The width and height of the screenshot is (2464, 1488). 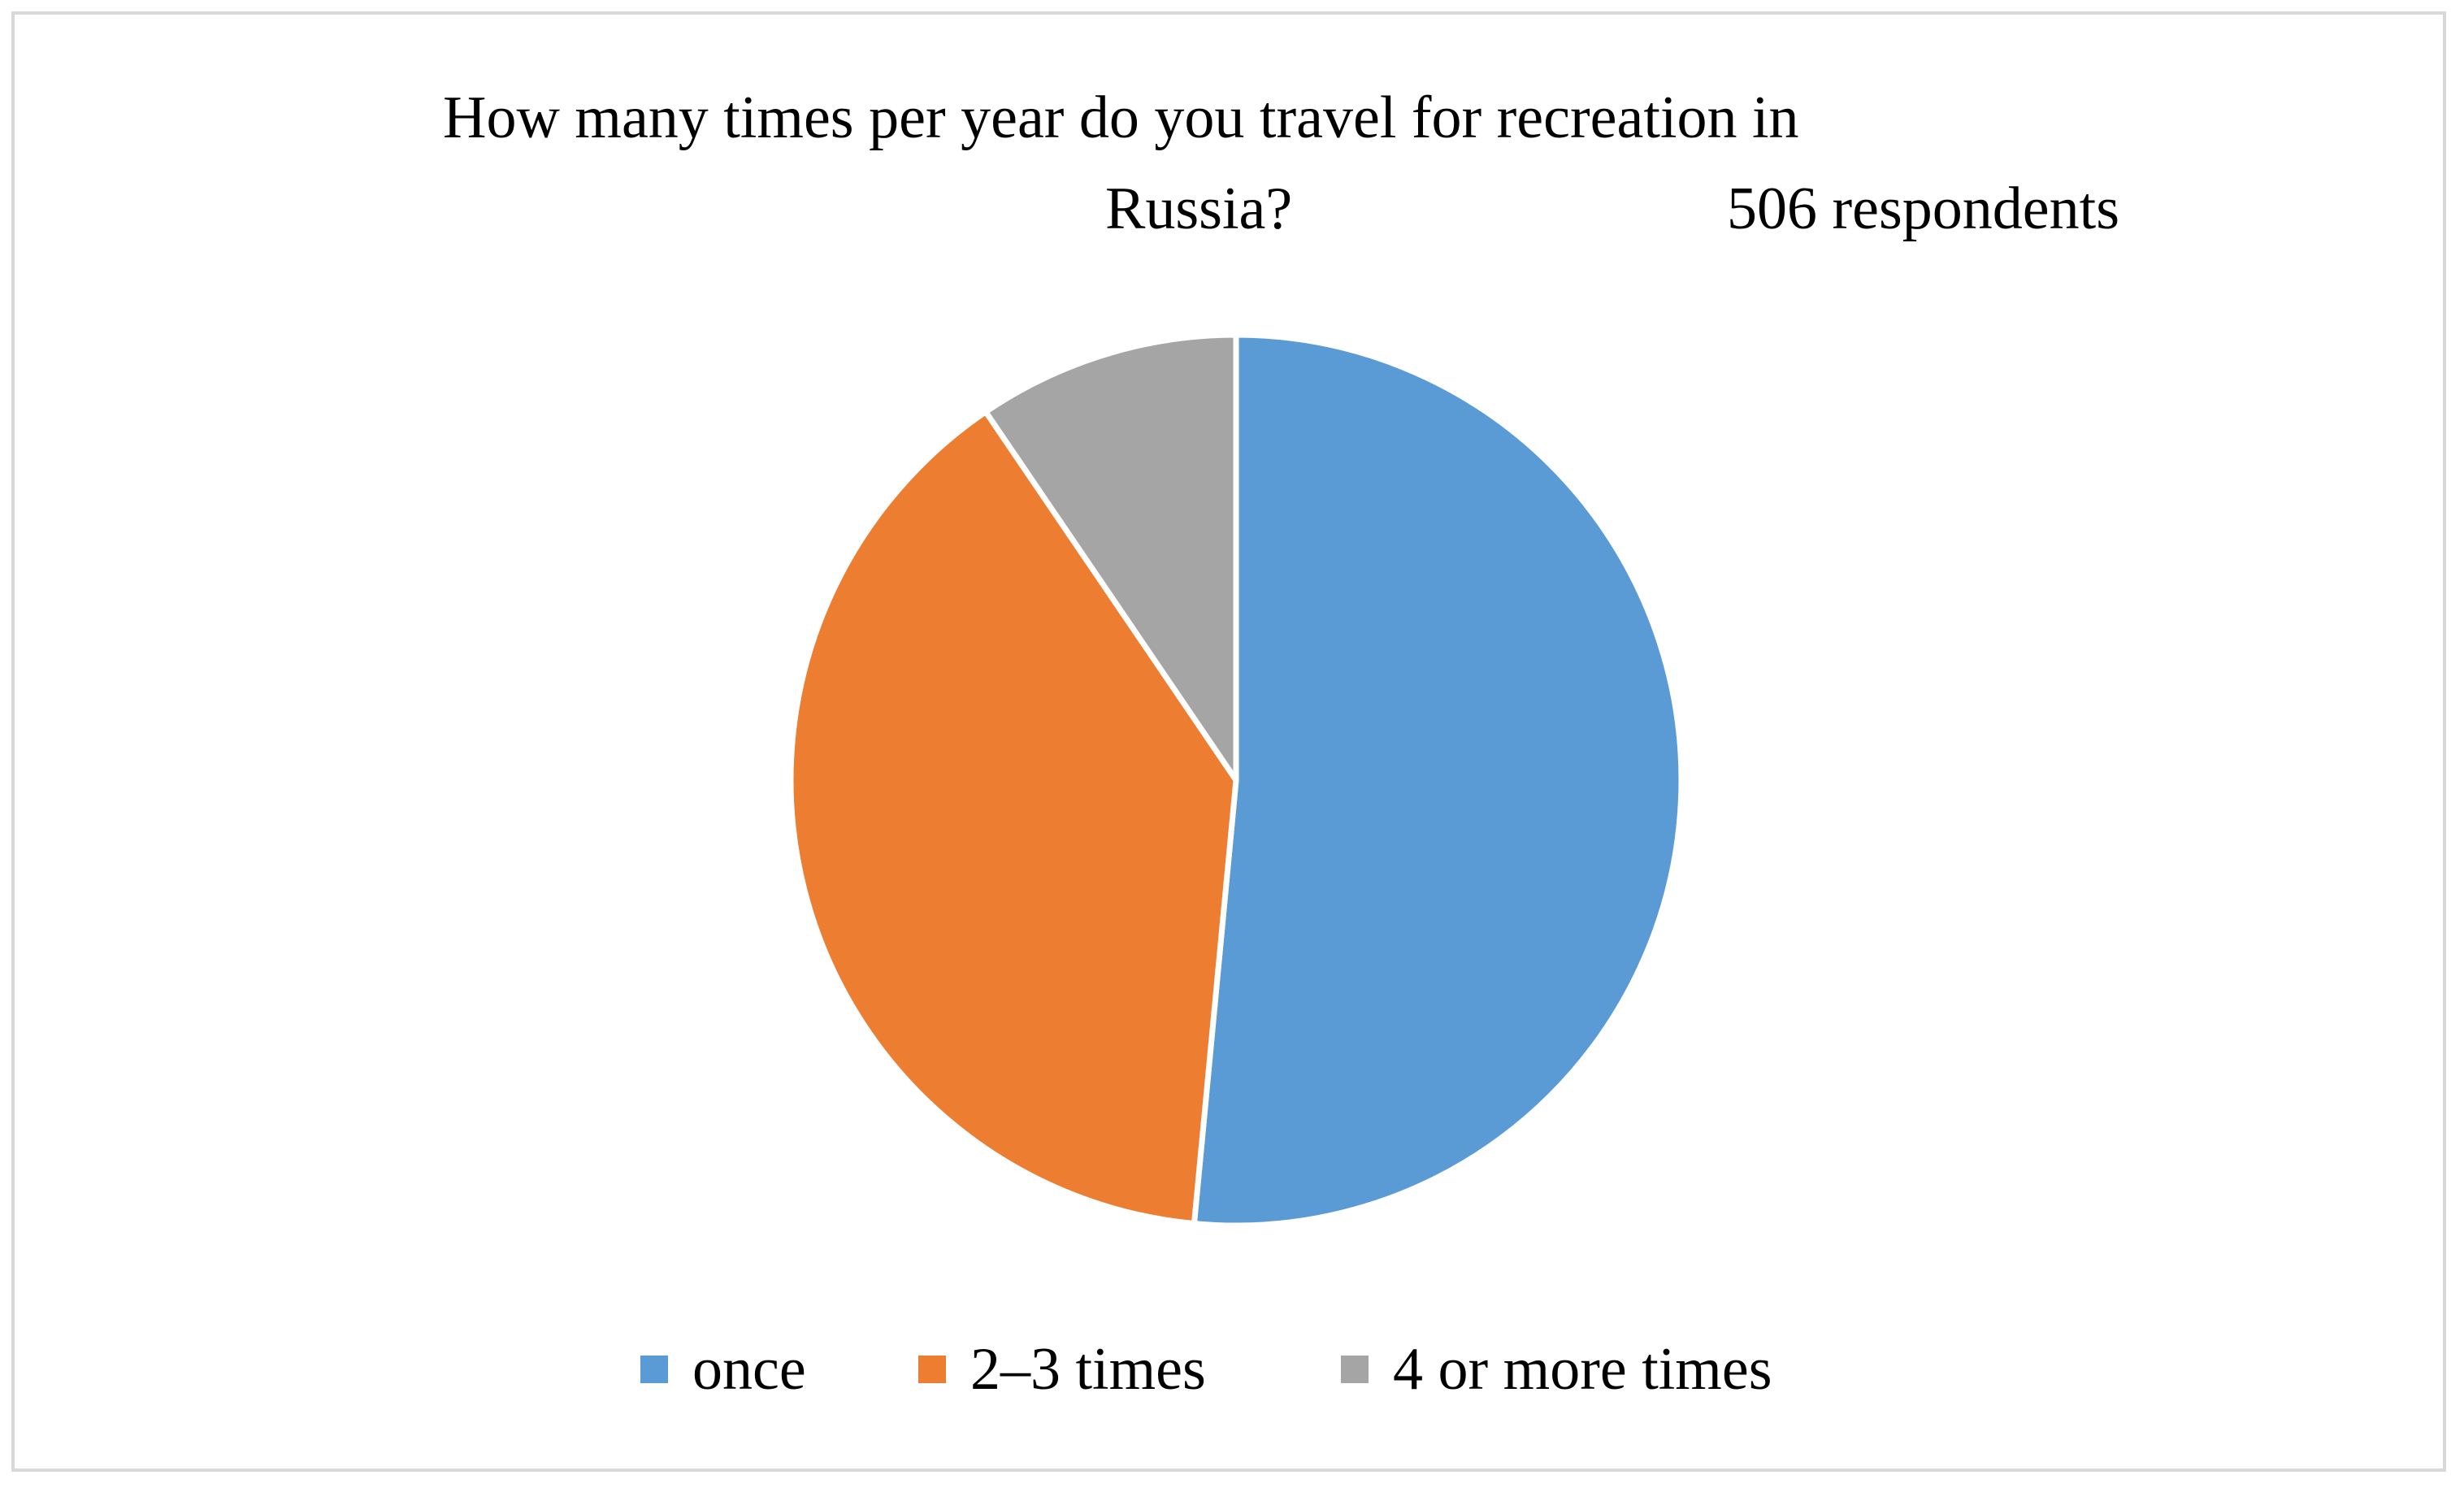 What do you see at coordinates (1355, 1369) in the screenshot?
I see `legend-swatch-4-or-more-times` at bounding box center [1355, 1369].